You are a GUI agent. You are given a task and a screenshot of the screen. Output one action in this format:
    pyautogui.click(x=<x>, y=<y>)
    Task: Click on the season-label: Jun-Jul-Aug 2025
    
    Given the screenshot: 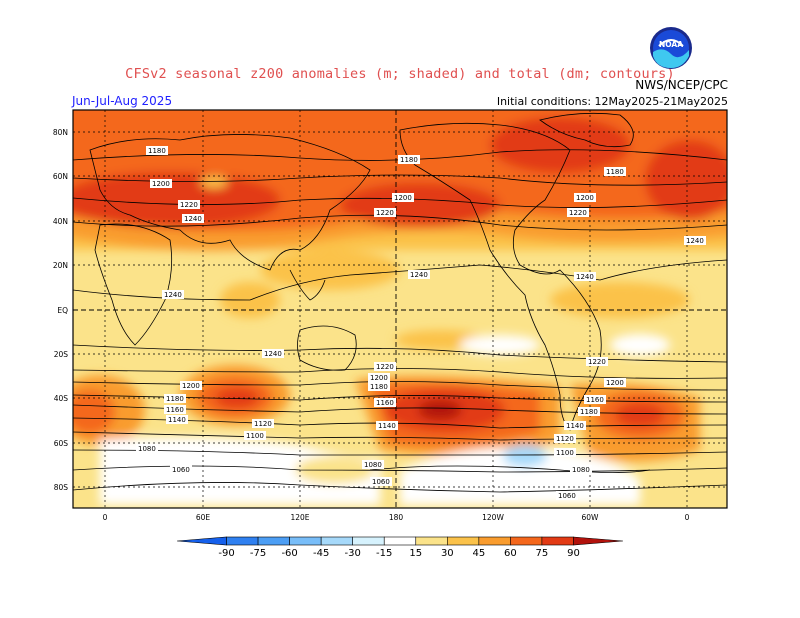 What is the action you would take?
    pyautogui.click(x=122, y=101)
    